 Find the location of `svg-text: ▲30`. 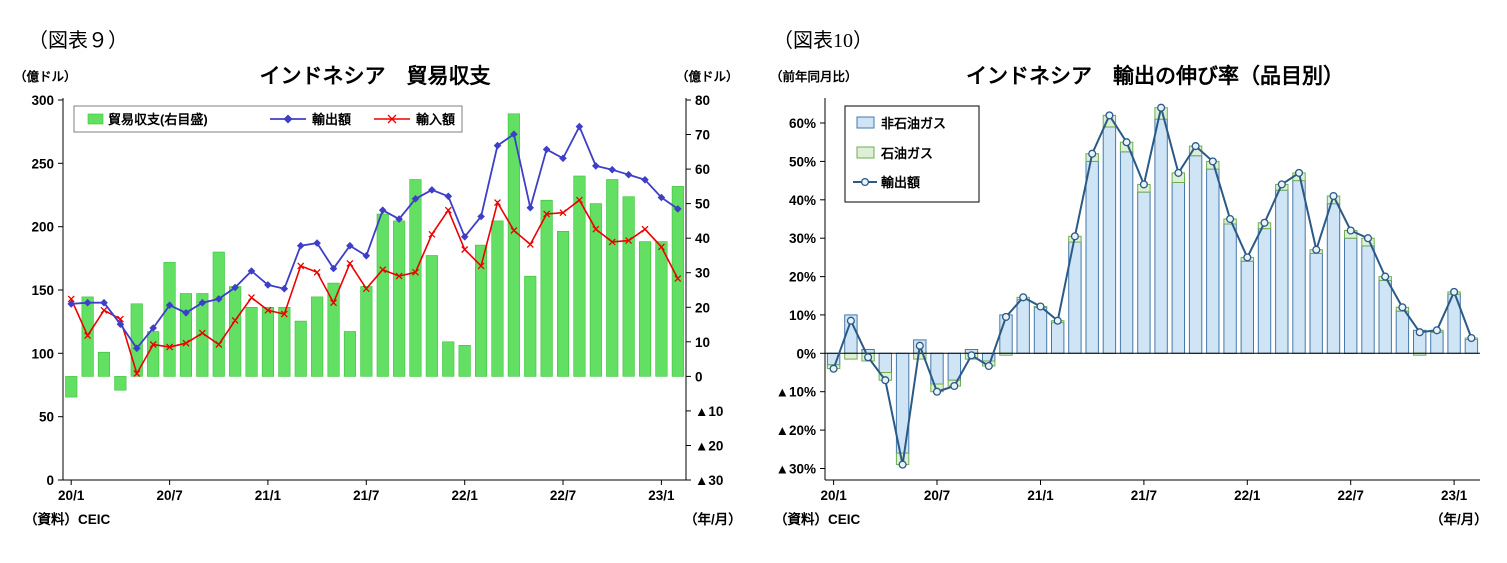

svg-text: ▲30 is located at coordinates (709, 480).